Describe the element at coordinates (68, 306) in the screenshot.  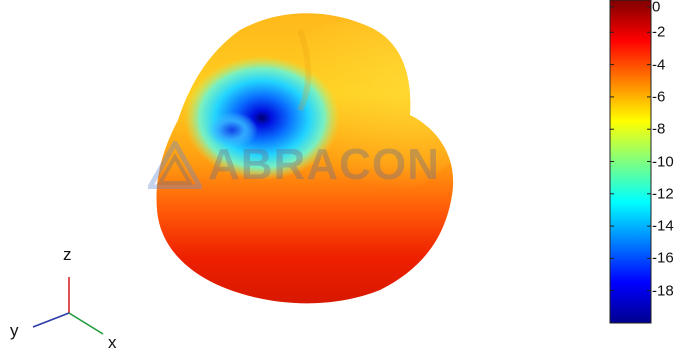
I see `axes-triad` at that location.